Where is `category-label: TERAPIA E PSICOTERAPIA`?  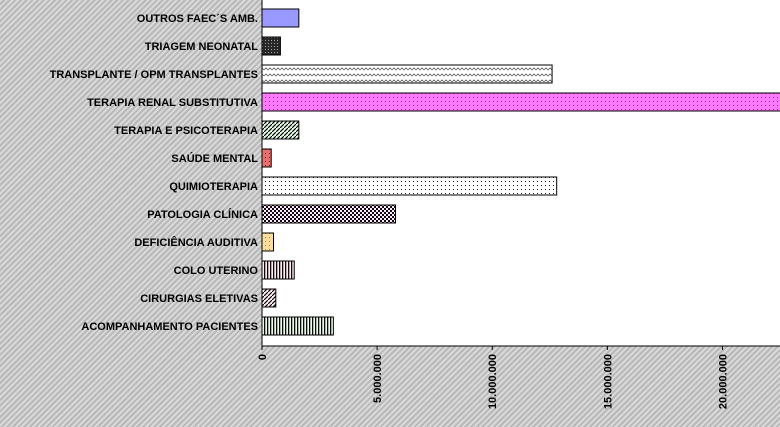 category-label: TERAPIA E PSICOTERAPIA is located at coordinates (186, 131).